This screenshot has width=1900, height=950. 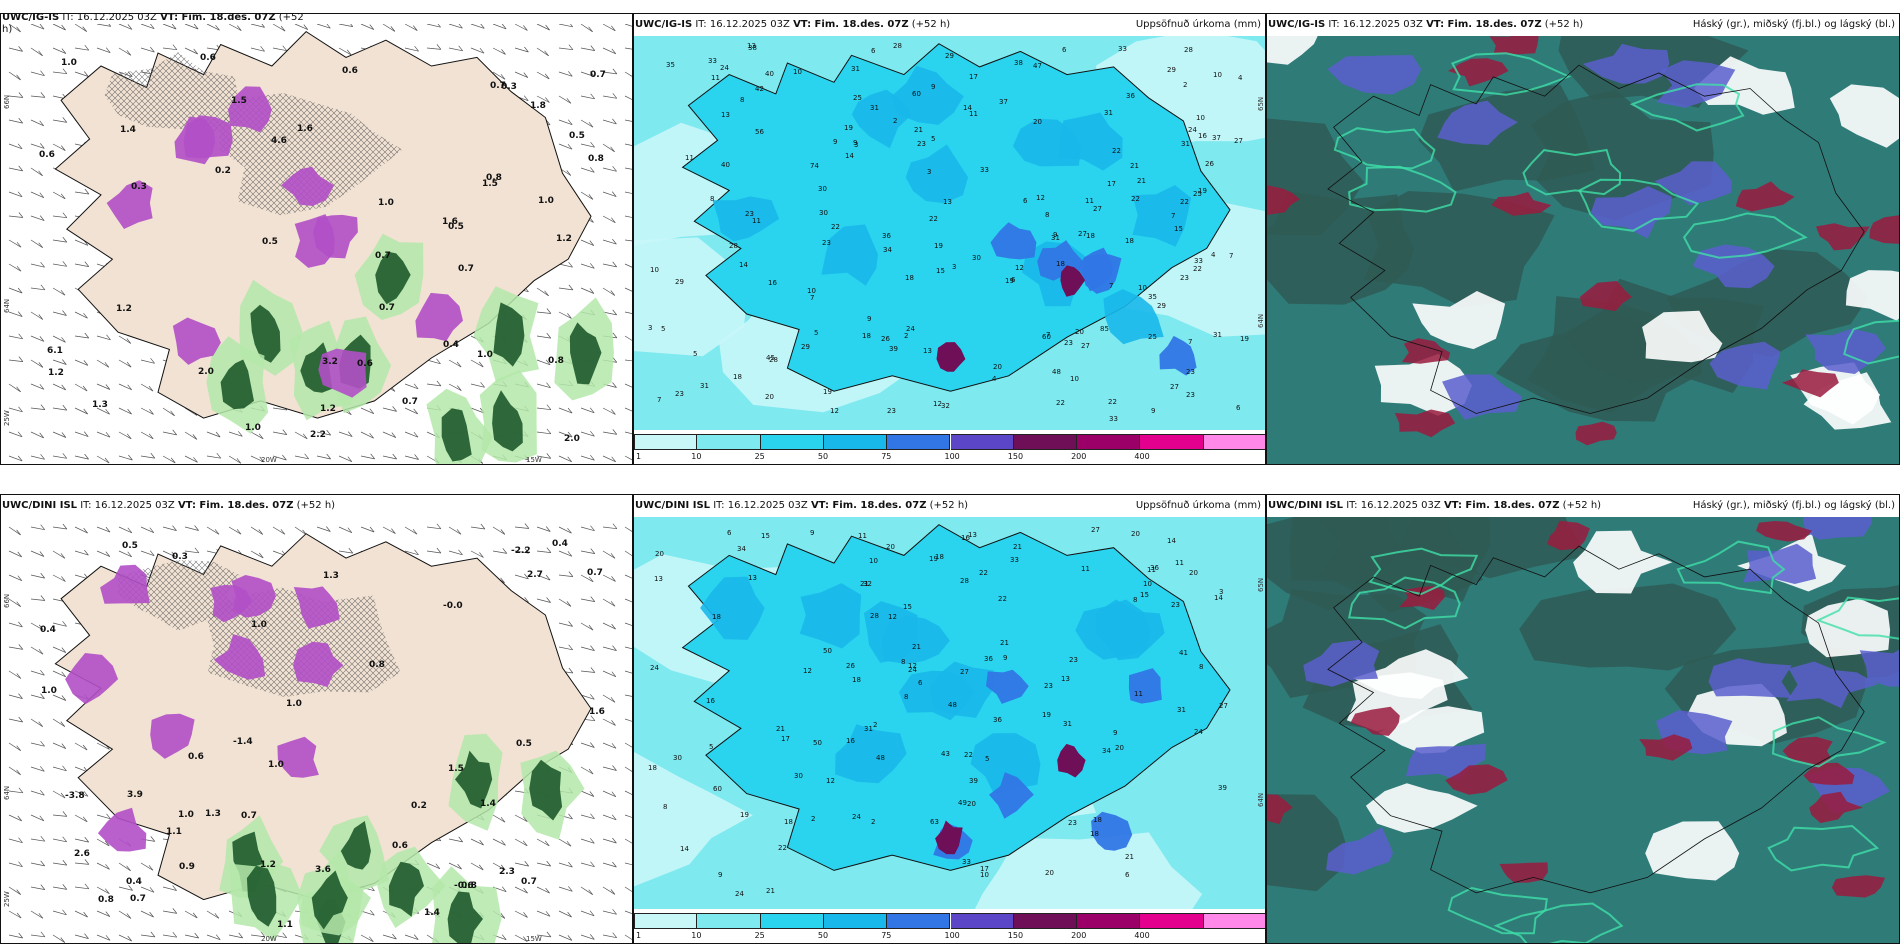 What do you see at coordinates (330, 362) in the screenshot?
I see `wind-value-label: 3.2` at bounding box center [330, 362].